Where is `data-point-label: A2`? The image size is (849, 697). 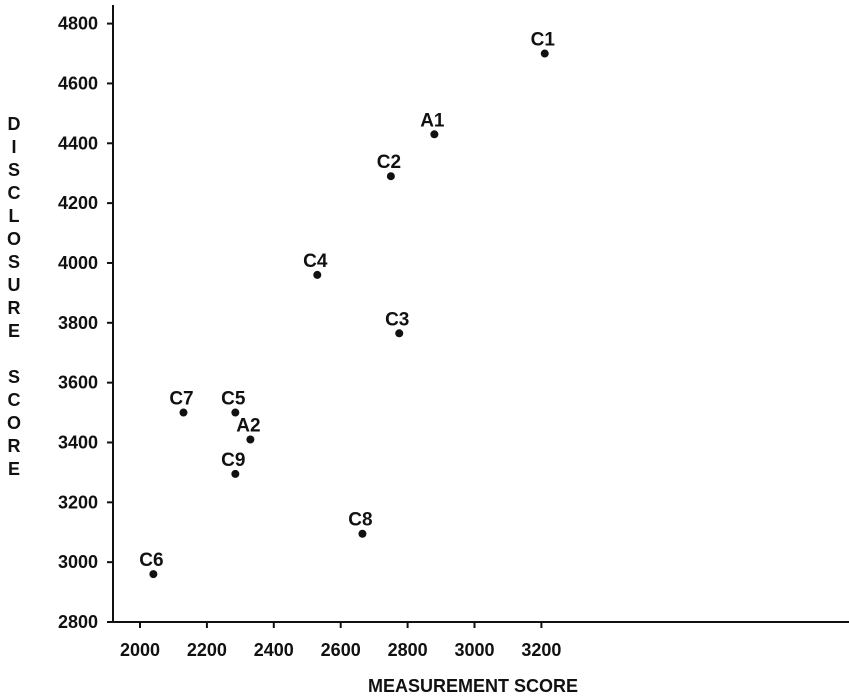
data-point-label: A2 is located at coordinates (248, 425).